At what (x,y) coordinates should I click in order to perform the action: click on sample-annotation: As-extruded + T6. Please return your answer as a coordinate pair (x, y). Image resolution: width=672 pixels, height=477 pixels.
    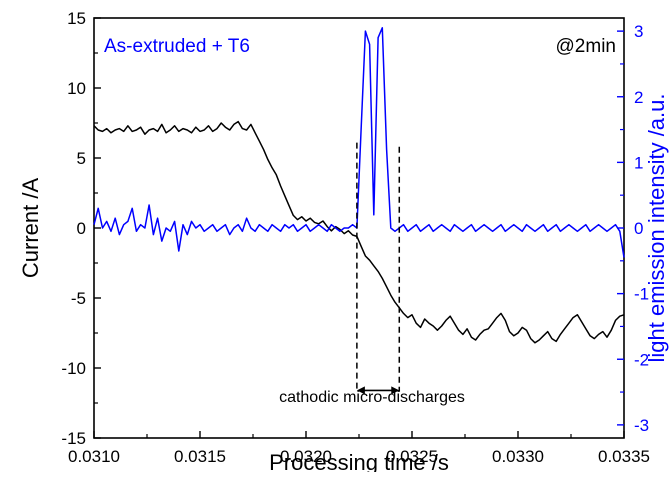
    Looking at the image, I should click on (177, 46).